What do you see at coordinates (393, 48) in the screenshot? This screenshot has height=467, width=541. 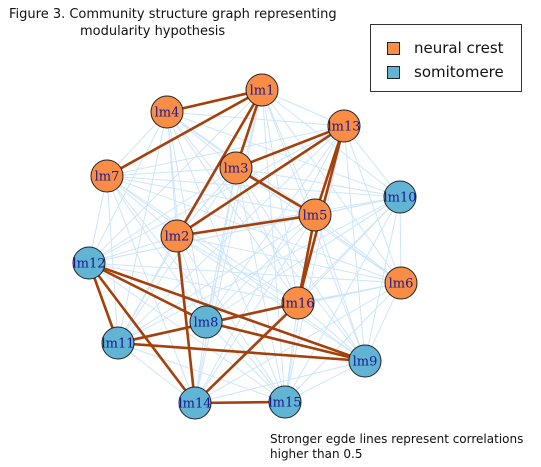 I see `legend-swatch-neural-crest` at bounding box center [393, 48].